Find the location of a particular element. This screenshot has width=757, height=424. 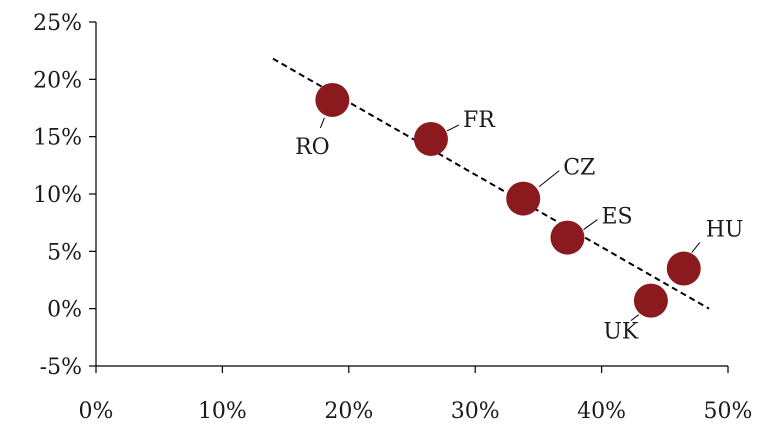

y-tick-label: 20% is located at coordinates (57, 80).